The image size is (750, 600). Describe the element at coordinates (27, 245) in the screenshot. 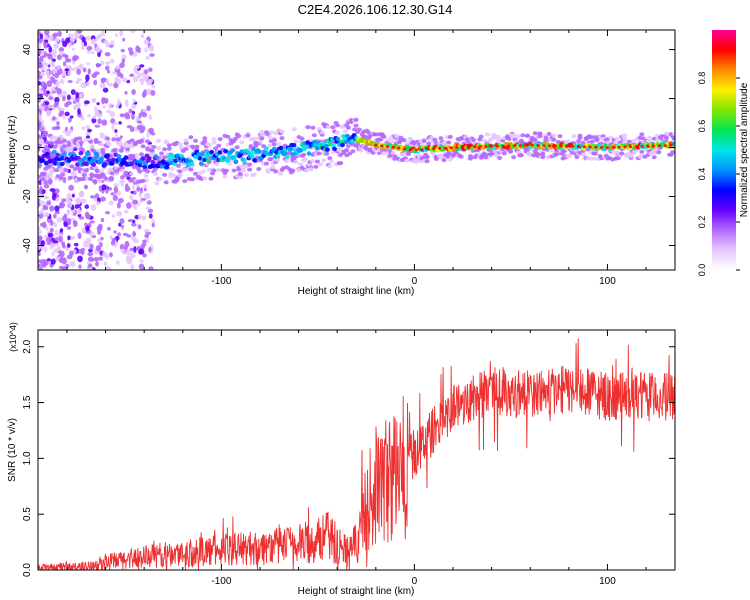

I see `y-tick-label: -40` at that location.